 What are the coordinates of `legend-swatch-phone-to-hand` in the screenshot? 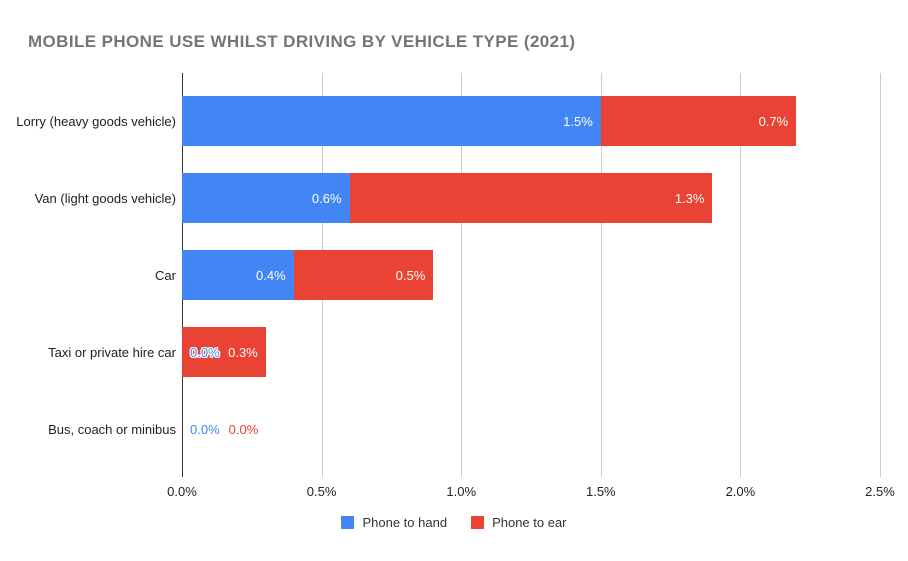 It's located at (348, 522).